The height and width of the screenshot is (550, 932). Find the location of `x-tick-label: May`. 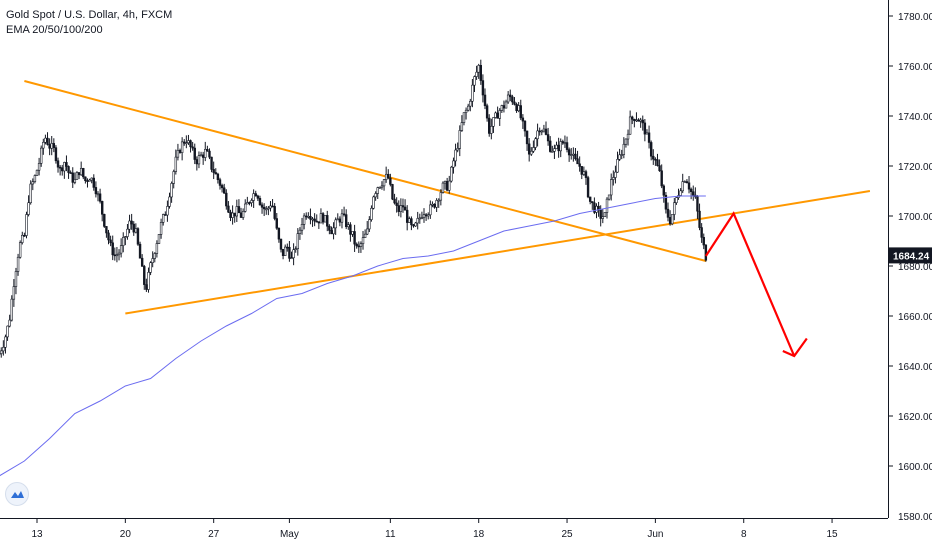

x-tick-label: May is located at coordinates (289, 534).